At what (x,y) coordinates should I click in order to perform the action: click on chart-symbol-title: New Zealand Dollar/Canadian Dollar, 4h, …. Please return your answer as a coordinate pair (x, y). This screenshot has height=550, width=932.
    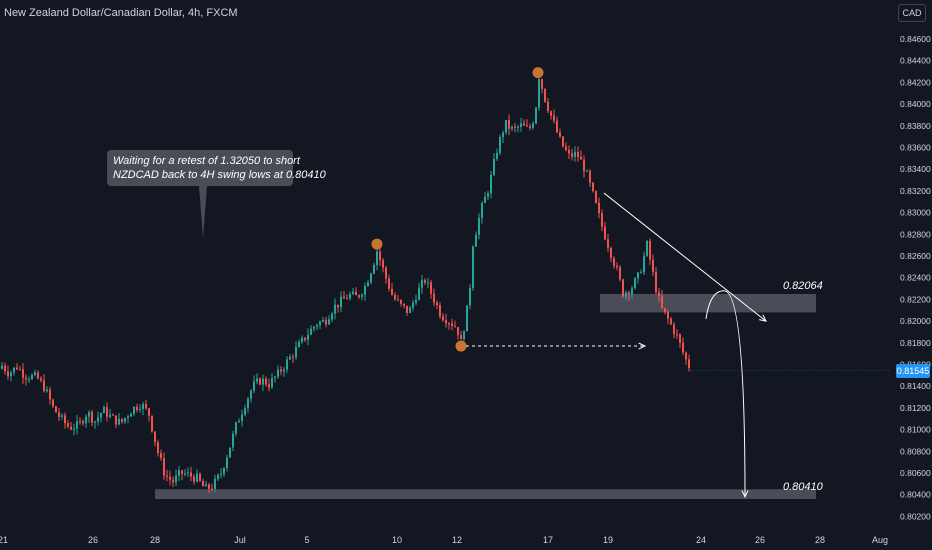
    Looking at the image, I should click on (121, 13).